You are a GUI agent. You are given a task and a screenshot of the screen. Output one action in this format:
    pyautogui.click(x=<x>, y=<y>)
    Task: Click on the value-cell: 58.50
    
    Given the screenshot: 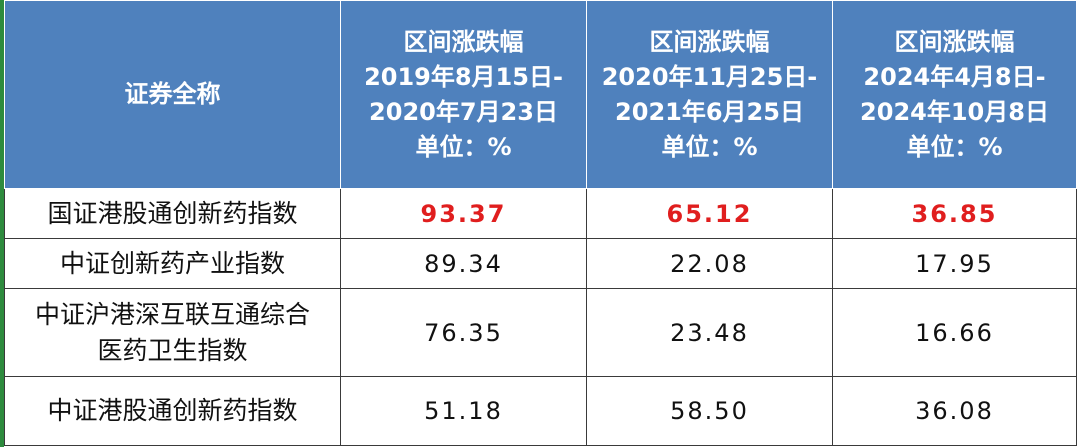 What is the action you would take?
    pyautogui.click(x=709, y=411)
    